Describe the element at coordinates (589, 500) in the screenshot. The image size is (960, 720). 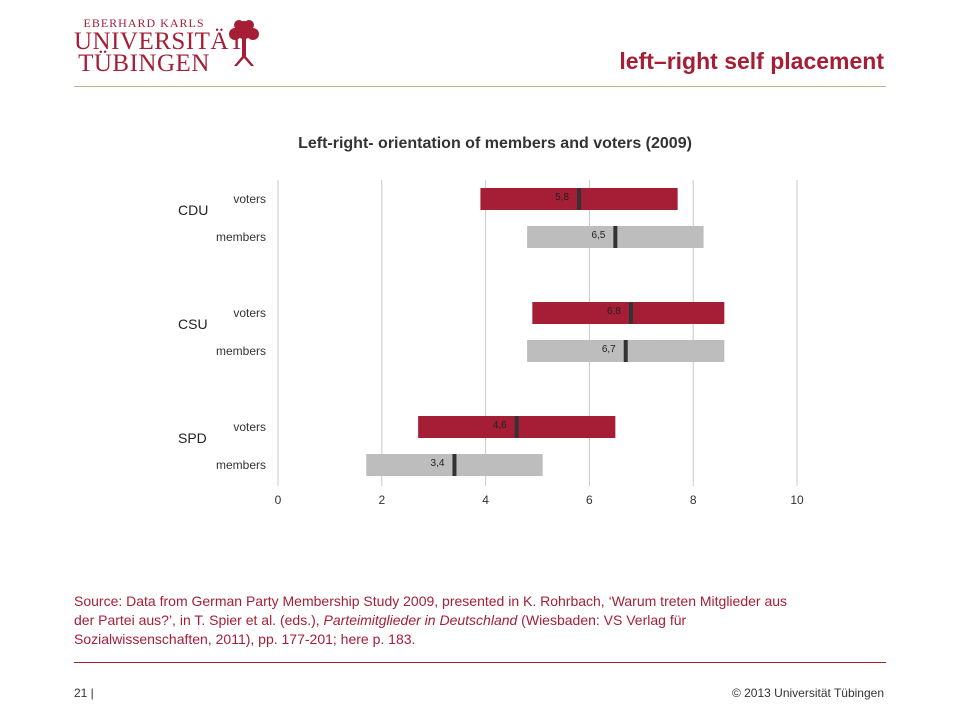
I see `x-tick-label: 6` at that location.